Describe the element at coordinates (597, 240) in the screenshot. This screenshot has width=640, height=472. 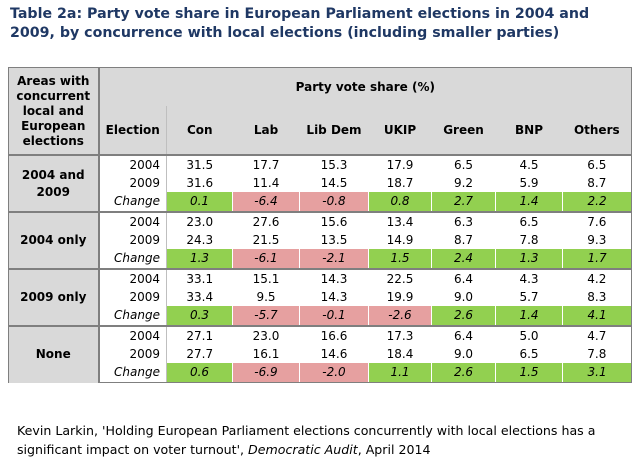
I see `value-cell: 9.3` at that location.